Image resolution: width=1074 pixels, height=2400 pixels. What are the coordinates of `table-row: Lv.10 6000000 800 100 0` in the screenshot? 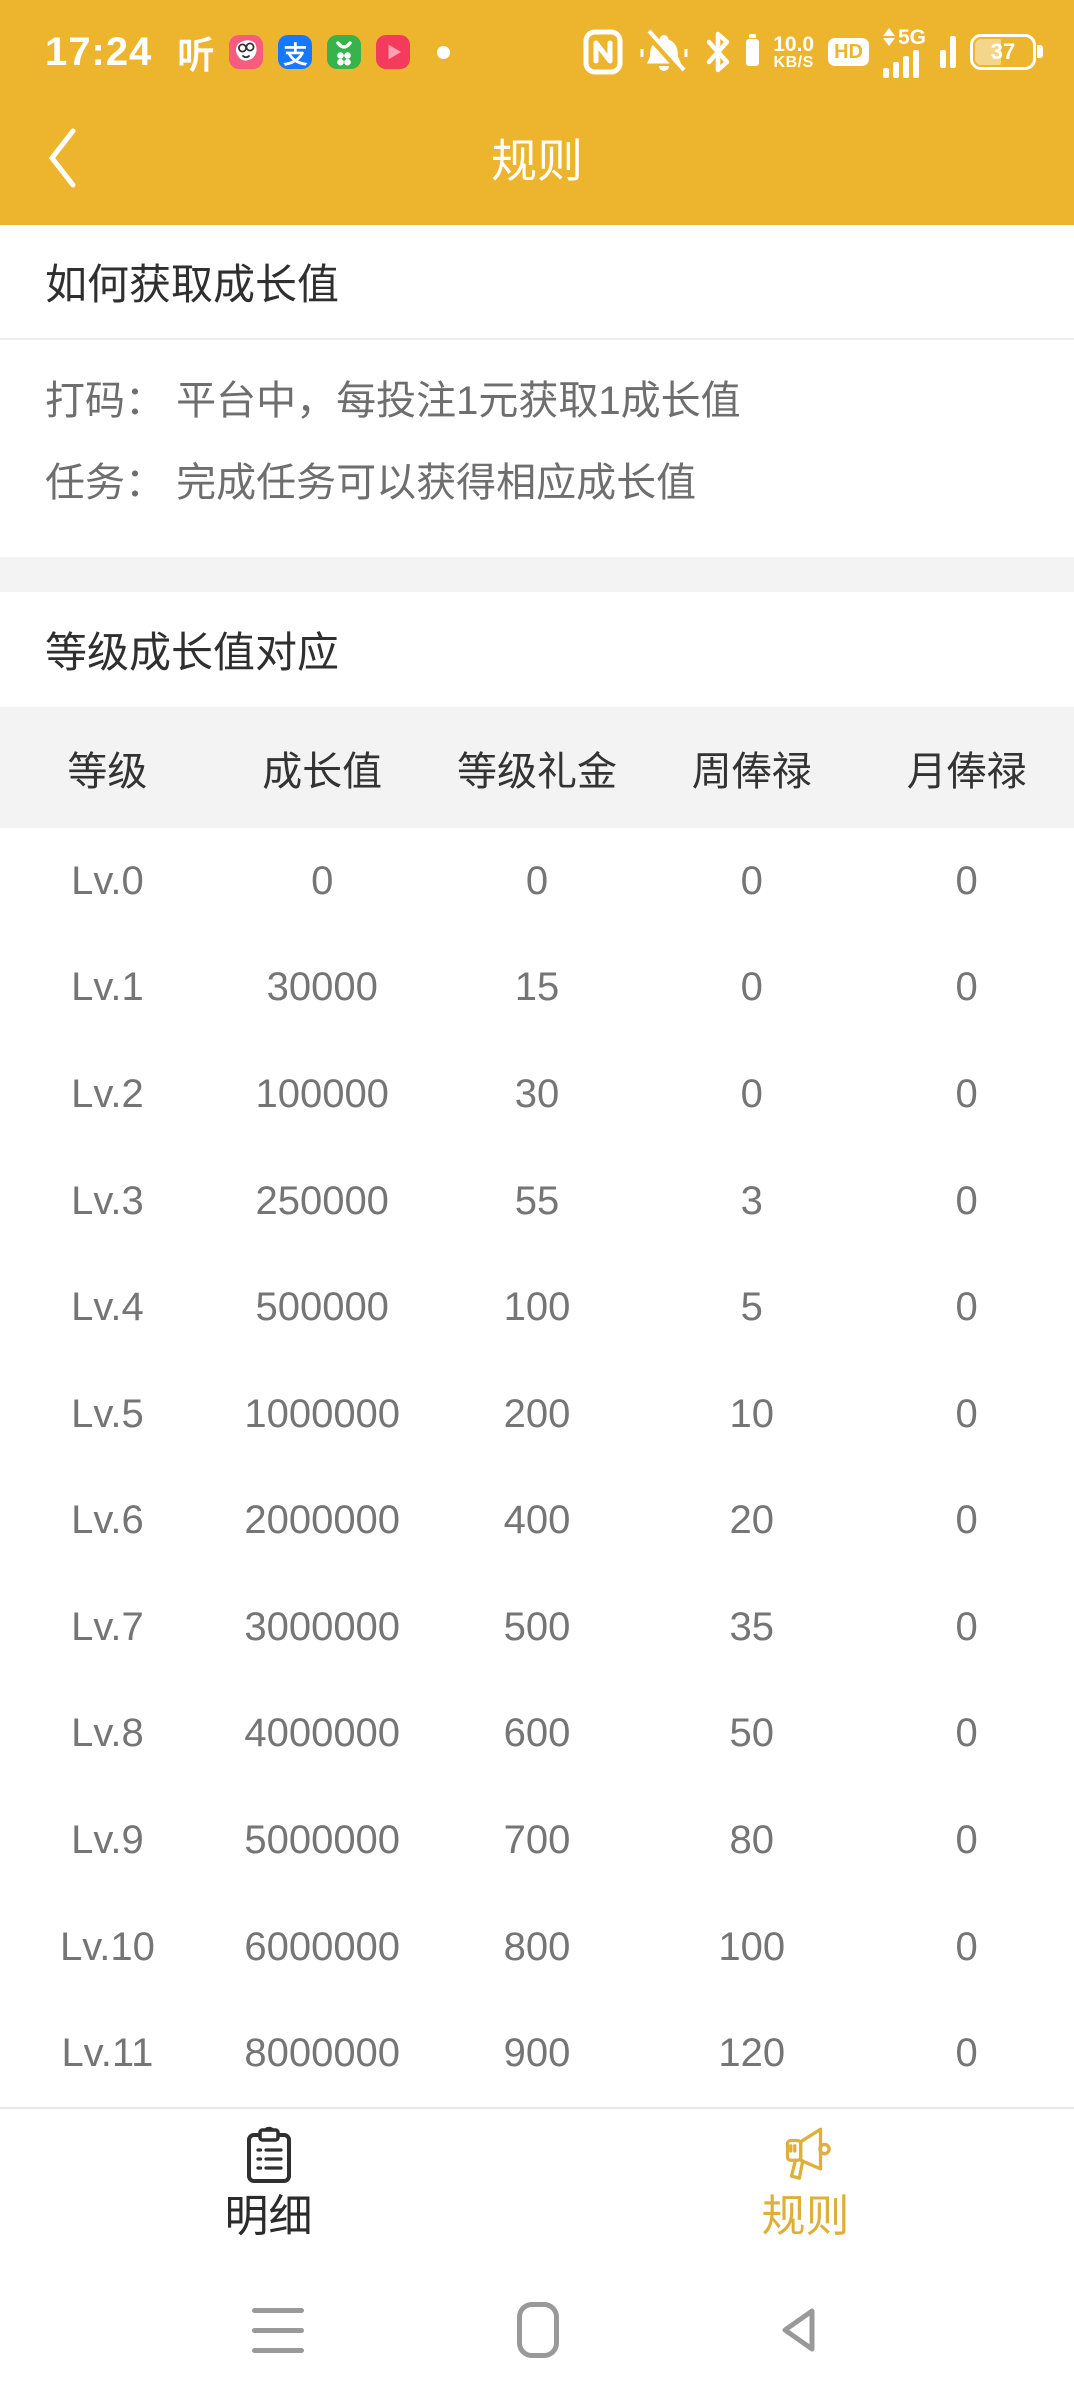 It's located at (537, 1947).